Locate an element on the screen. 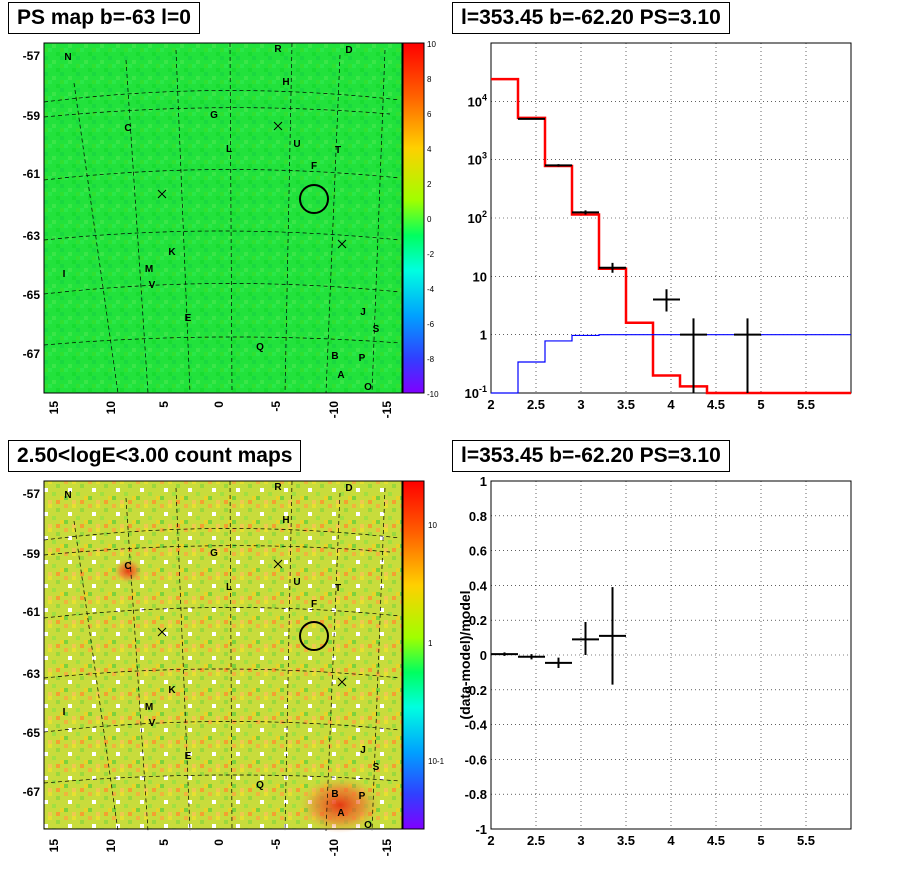 The image size is (898, 875). count-map-cross-markers is located at coordinates (252, 623).